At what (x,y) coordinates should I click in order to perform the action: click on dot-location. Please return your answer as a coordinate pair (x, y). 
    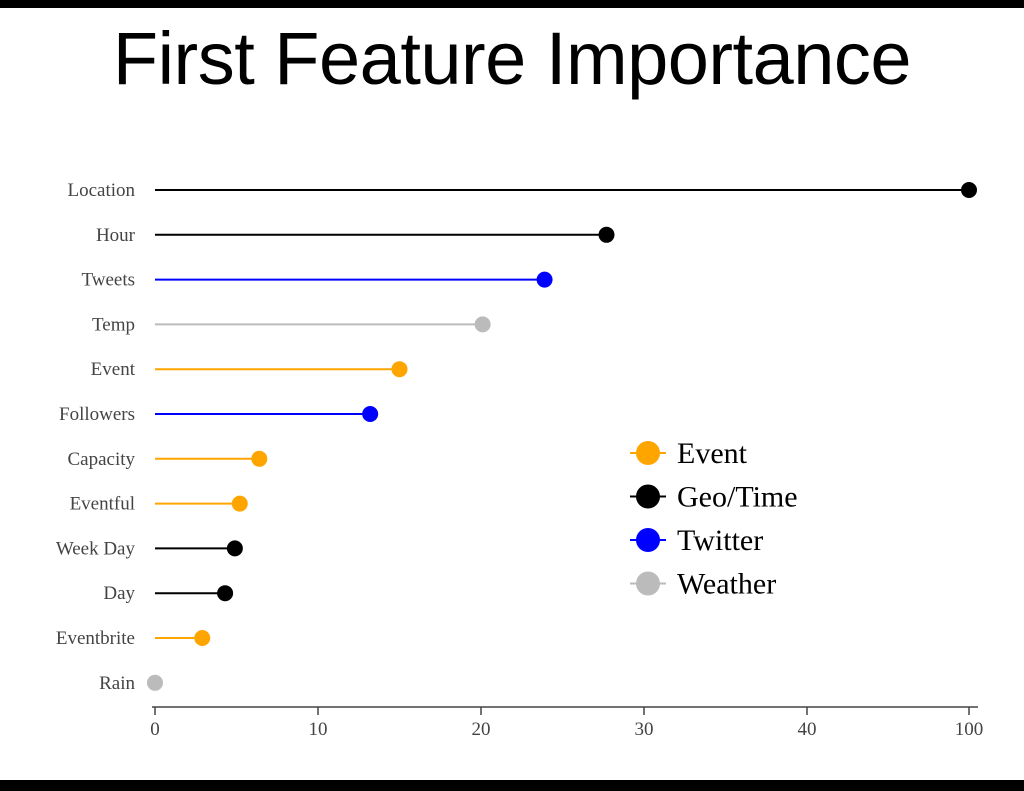
    Looking at the image, I should click on (969, 190).